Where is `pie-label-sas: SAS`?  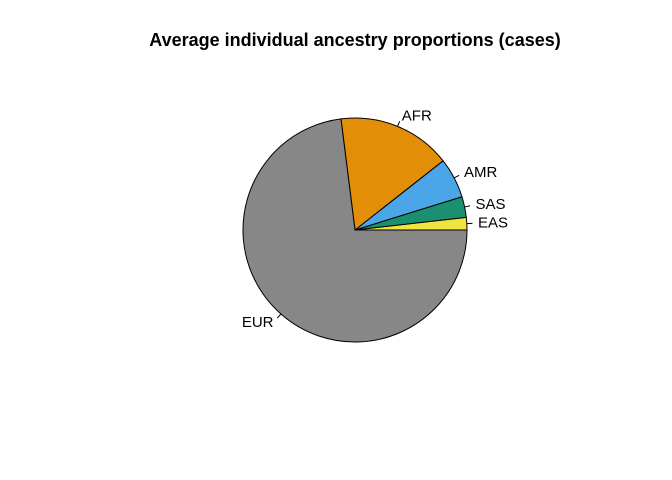
pie-label-sas: SAS is located at coordinates (491, 204).